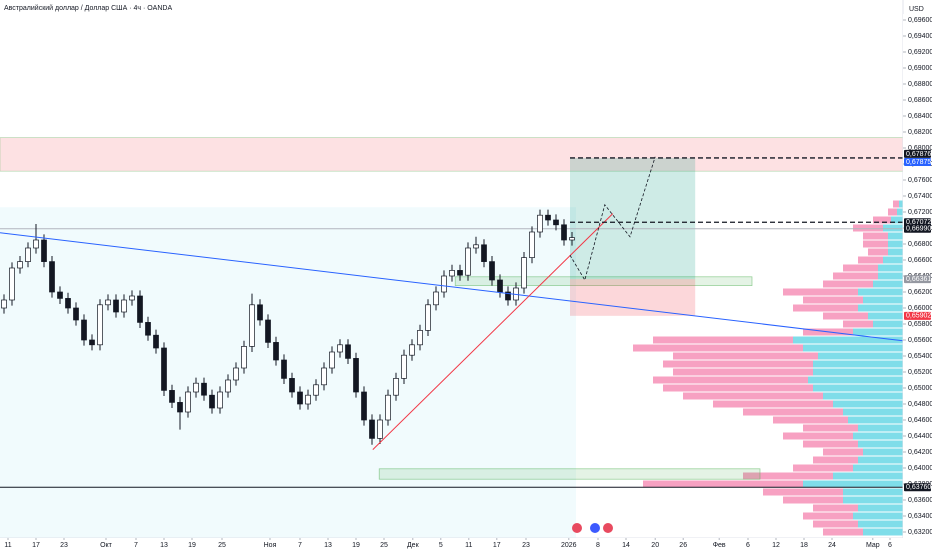 This screenshot has width=932, height=550. I want to click on x-tick-label: 17, so click(497, 545).